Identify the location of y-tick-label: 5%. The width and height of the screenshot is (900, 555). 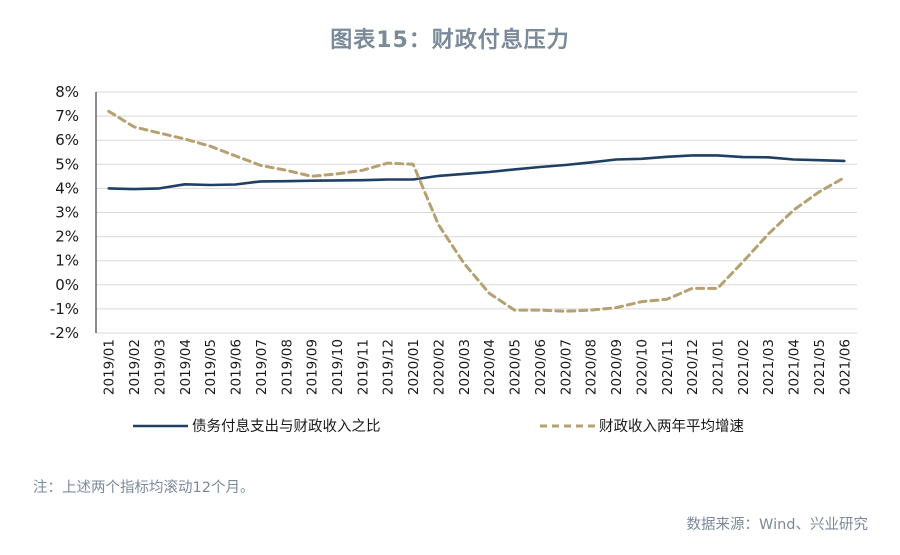
(67, 164).